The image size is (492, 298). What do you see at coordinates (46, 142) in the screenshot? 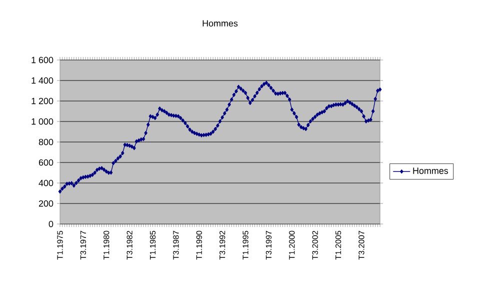
I see `y-tick-label: 800` at bounding box center [46, 142].